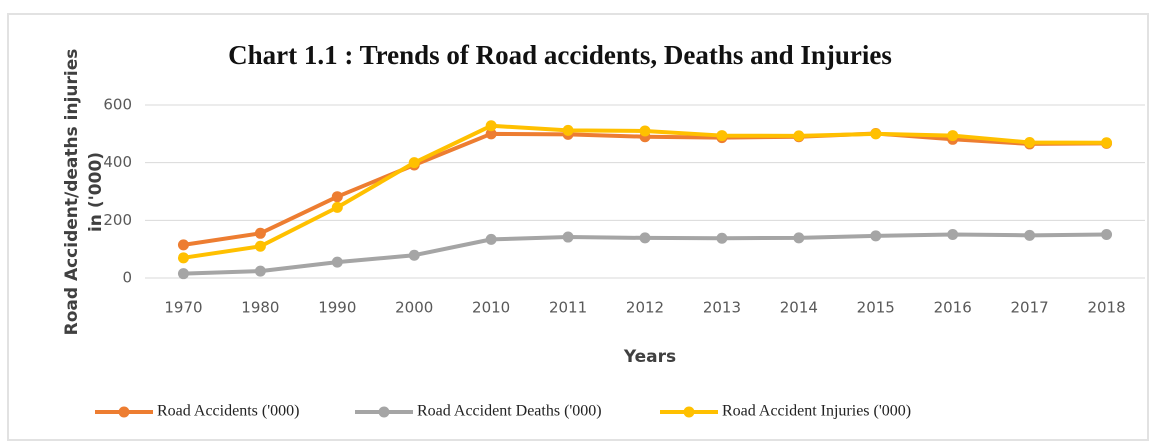  Describe the element at coordinates (117, 220) in the screenshot. I see `y-tick-label: 200` at that location.